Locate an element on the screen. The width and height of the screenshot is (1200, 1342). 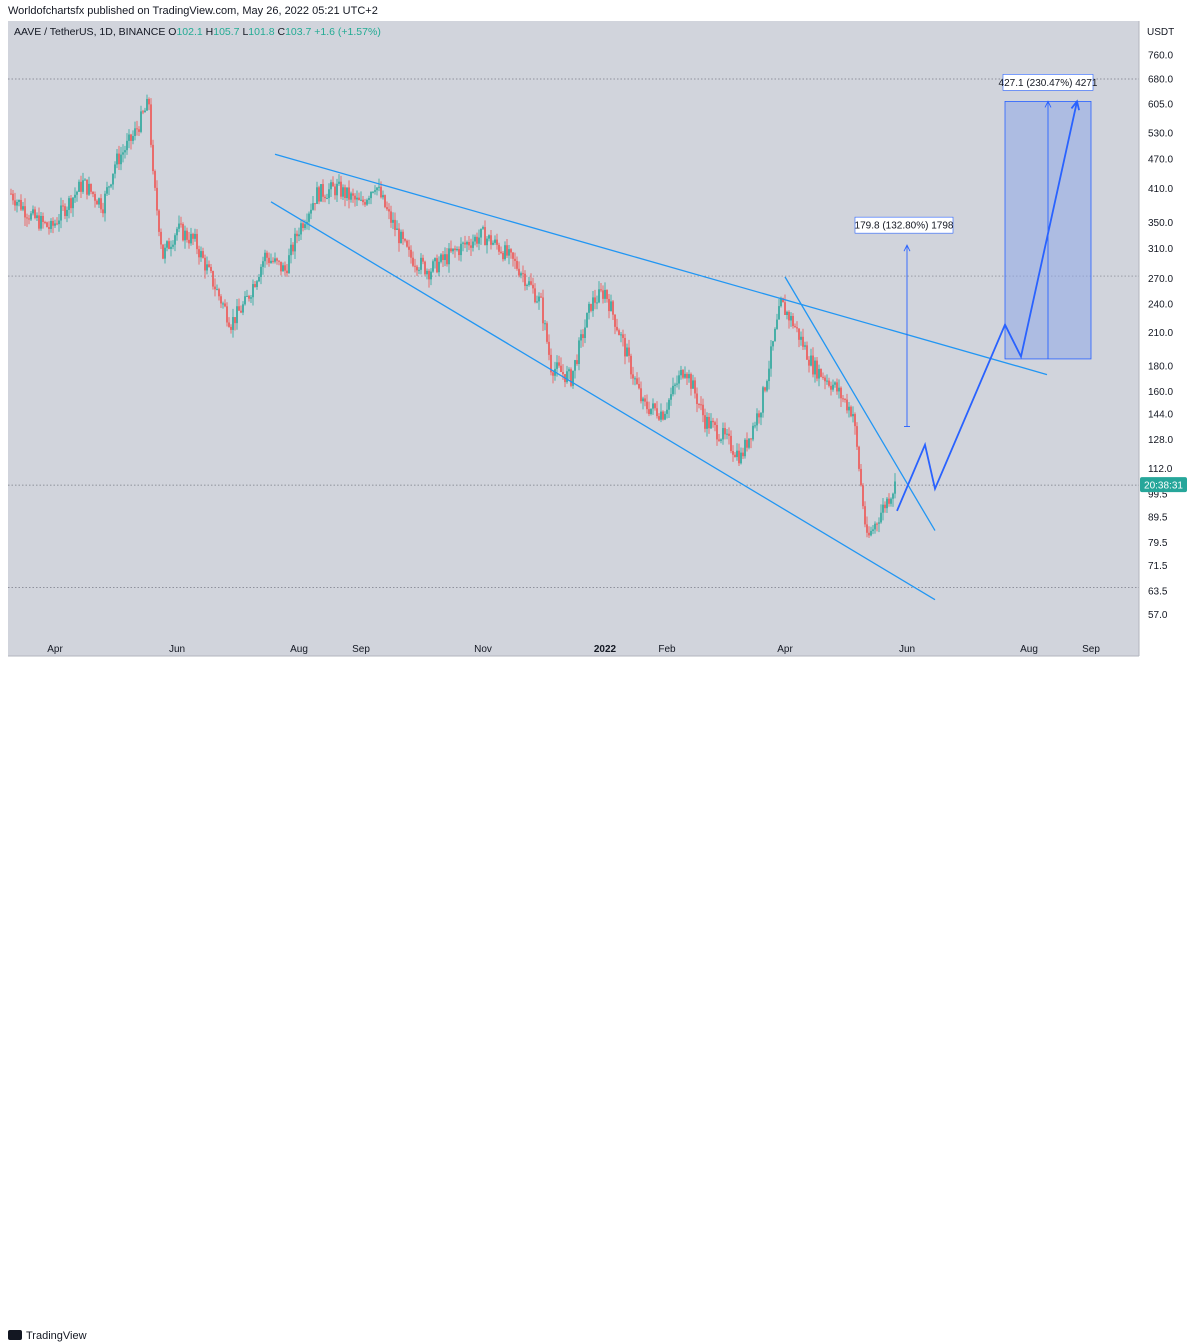
y-tick-label: 160.0 is located at coordinates (1160, 392).